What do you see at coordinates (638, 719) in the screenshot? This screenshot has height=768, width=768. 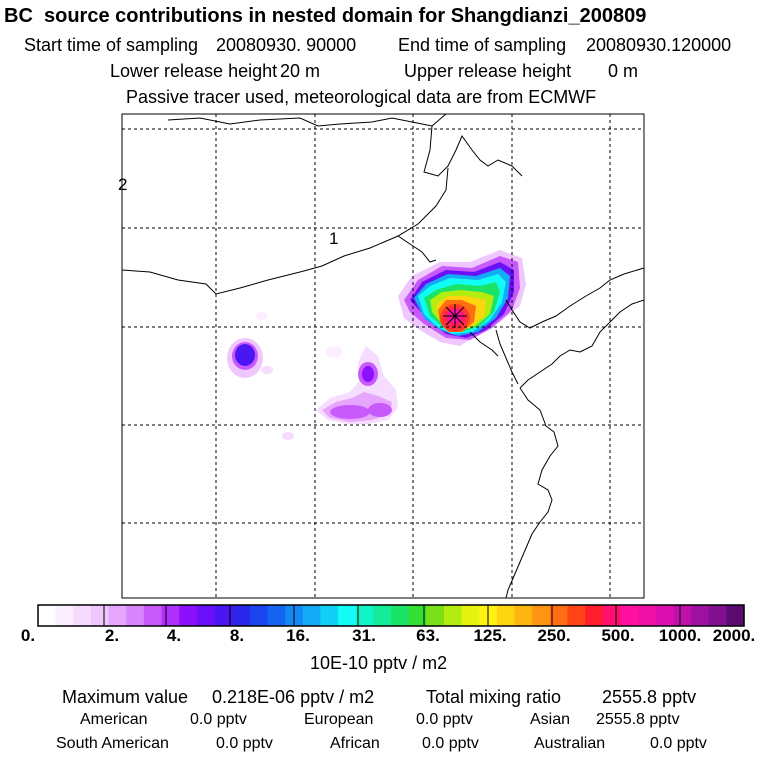 I see `asian-value: 2555.8 pptv` at bounding box center [638, 719].